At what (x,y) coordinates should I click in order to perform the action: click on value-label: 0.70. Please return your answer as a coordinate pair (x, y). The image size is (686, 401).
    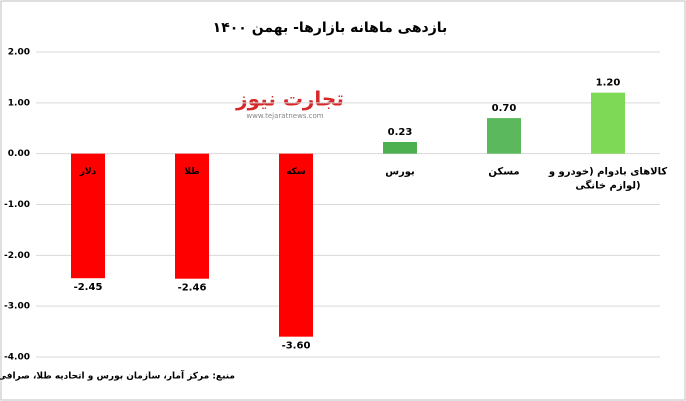
    Looking at the image, I should click on (504, 108).